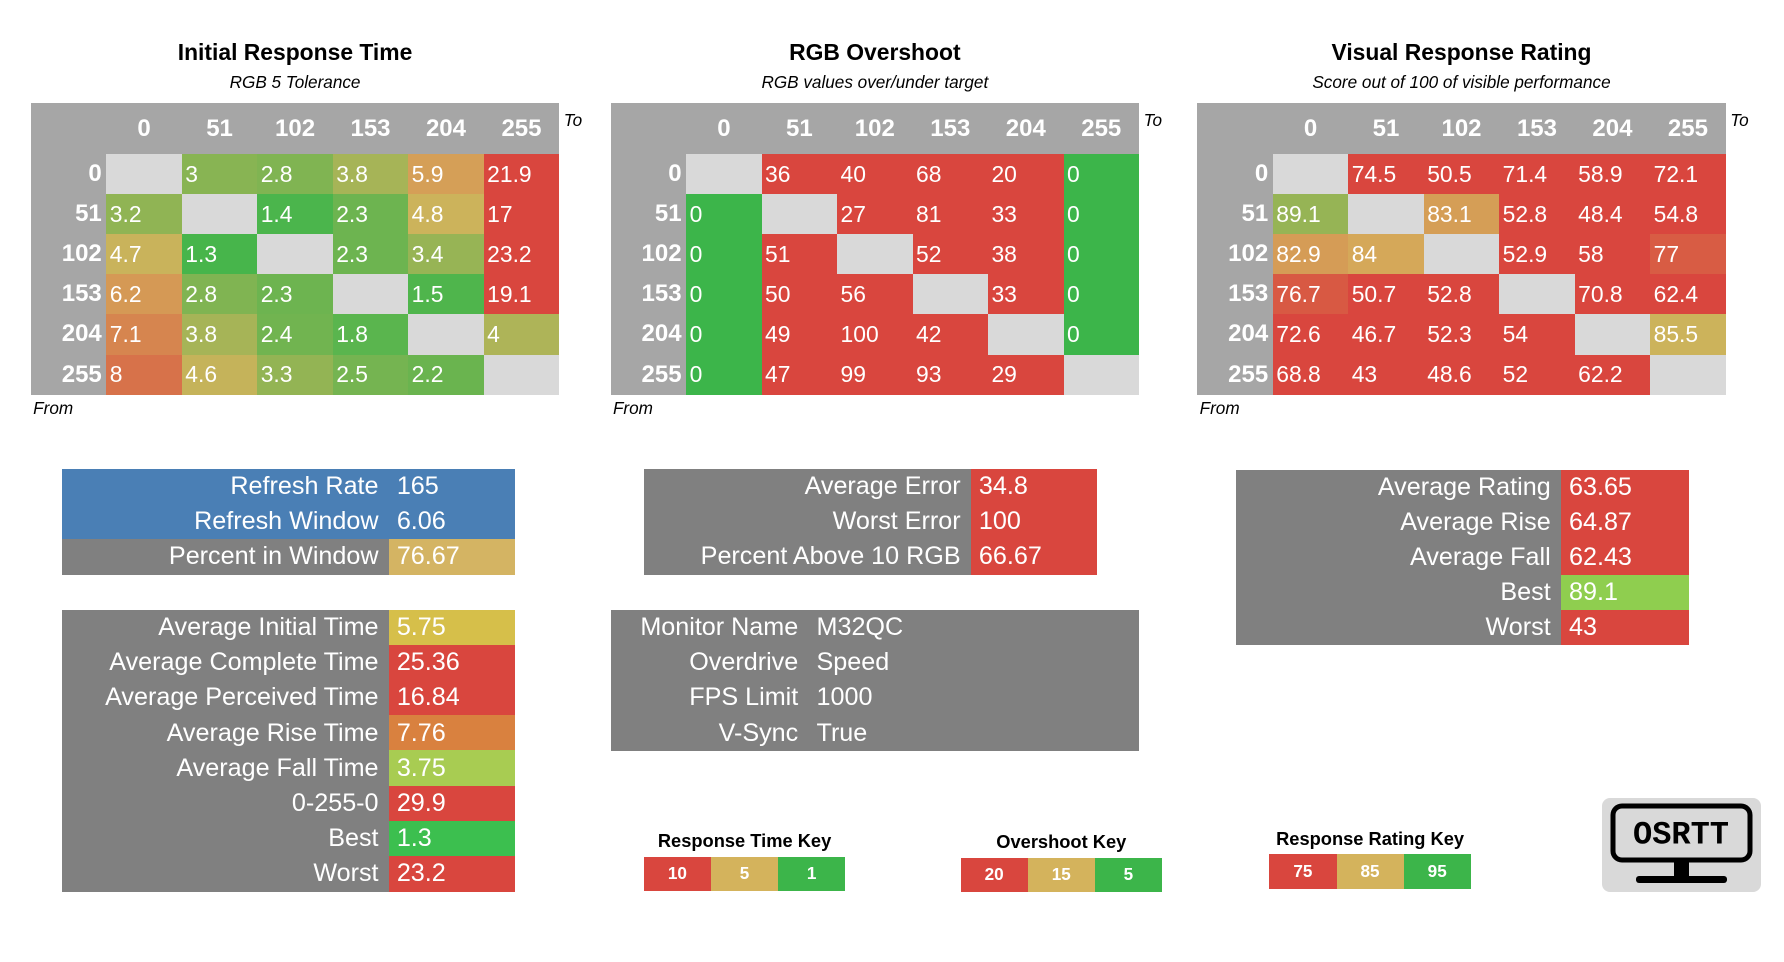 The width and height of the screenshot is (1784, 962). What do you see at coordinates (950, 214) in the screenshot?
I see `heatmap-cell: 81` at bounding box center [950, 214].